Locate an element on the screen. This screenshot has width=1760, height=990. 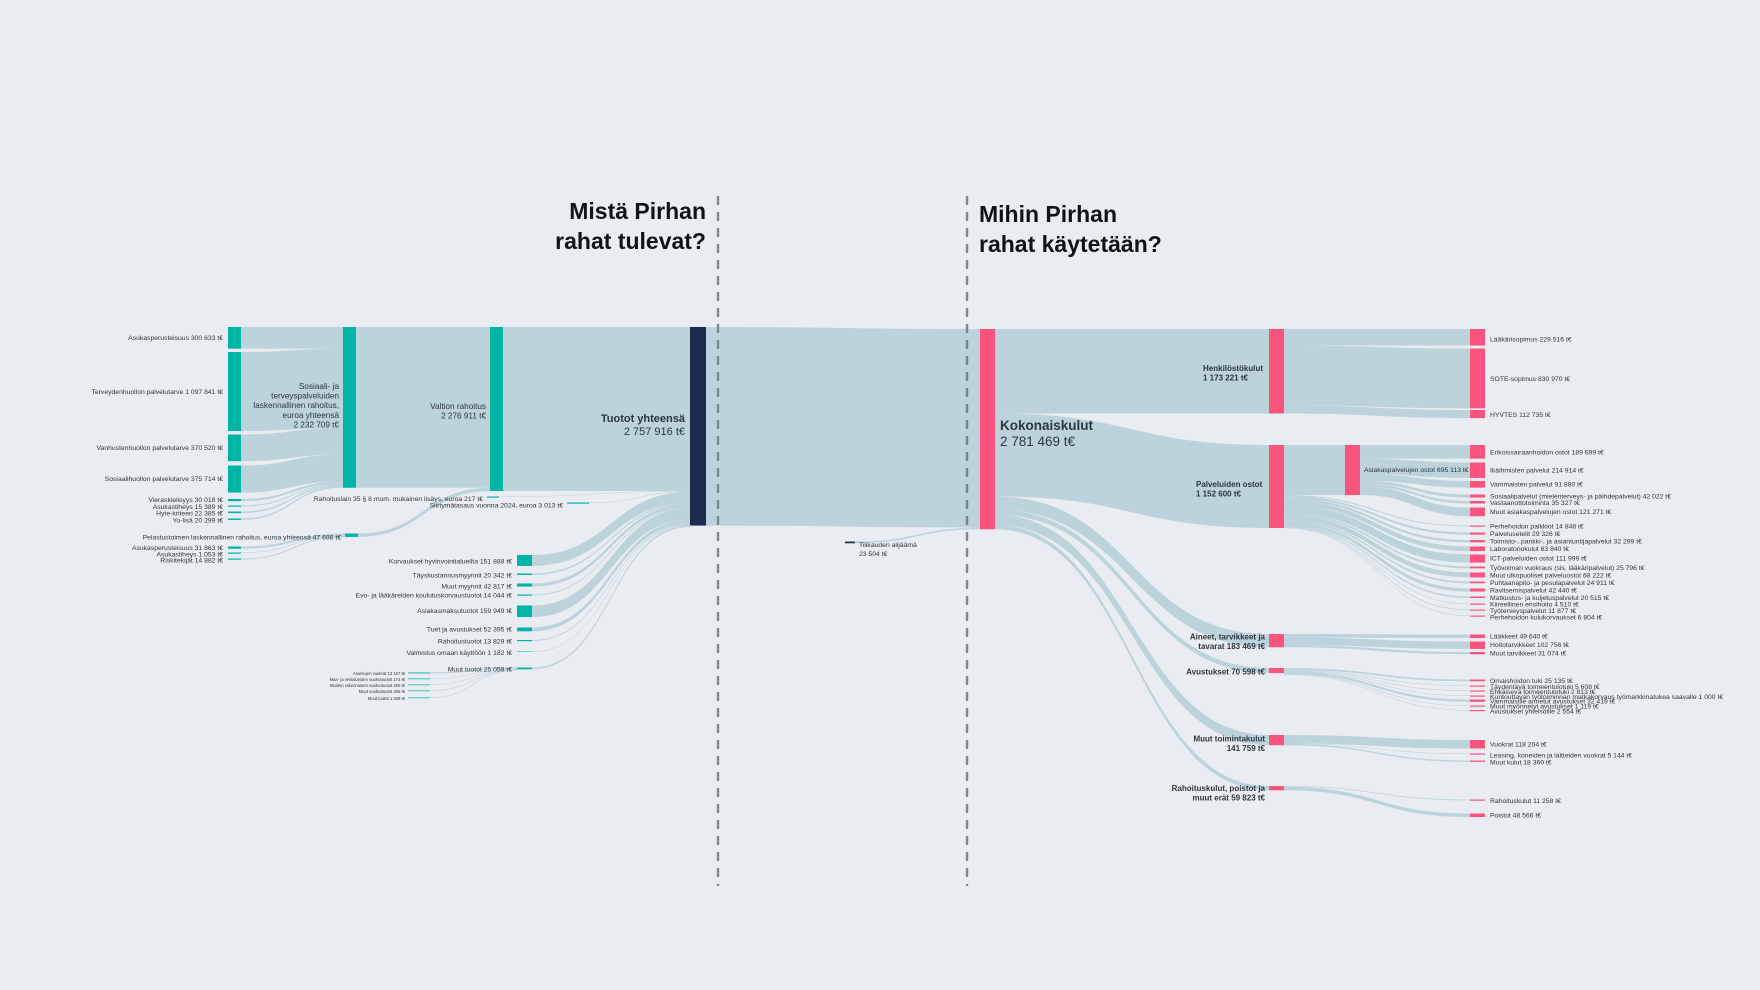
node-tuet_avustukset is located at coordinates (524, 629).